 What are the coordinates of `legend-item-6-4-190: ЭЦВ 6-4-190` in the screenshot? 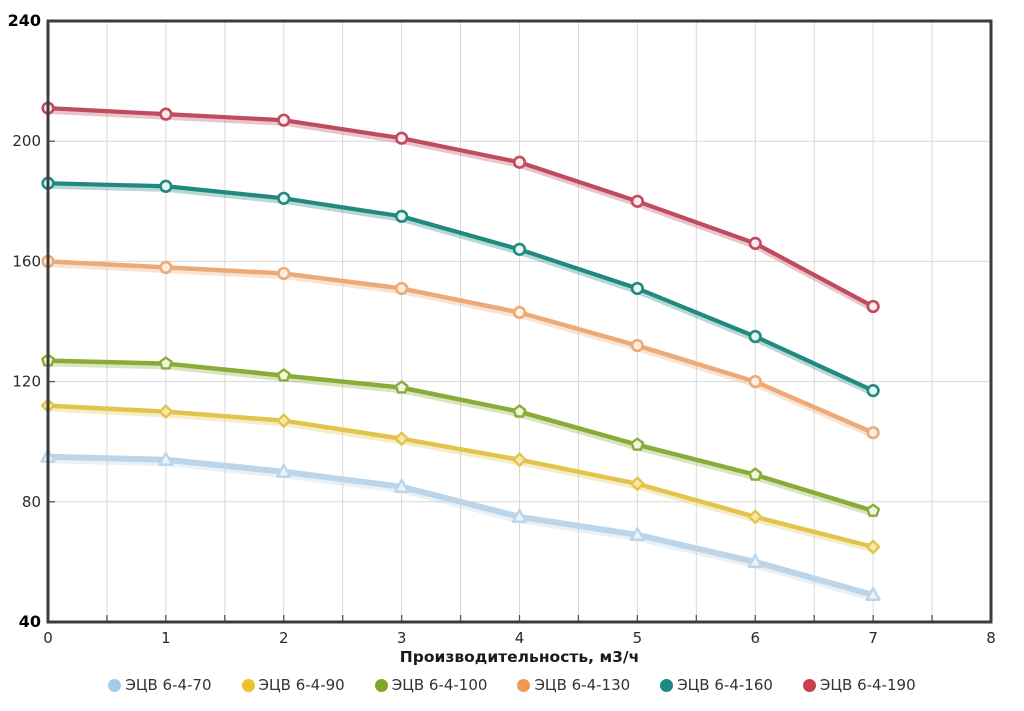 It's located at (859, 685).